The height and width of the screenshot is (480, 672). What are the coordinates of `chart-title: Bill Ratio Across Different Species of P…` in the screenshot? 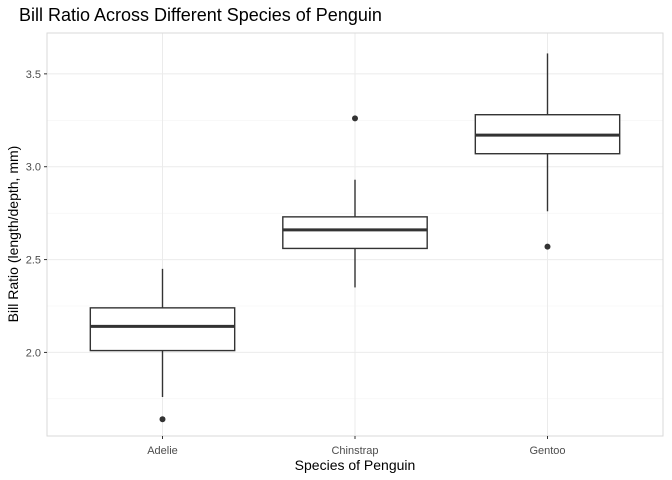 It's located at (200, 15).